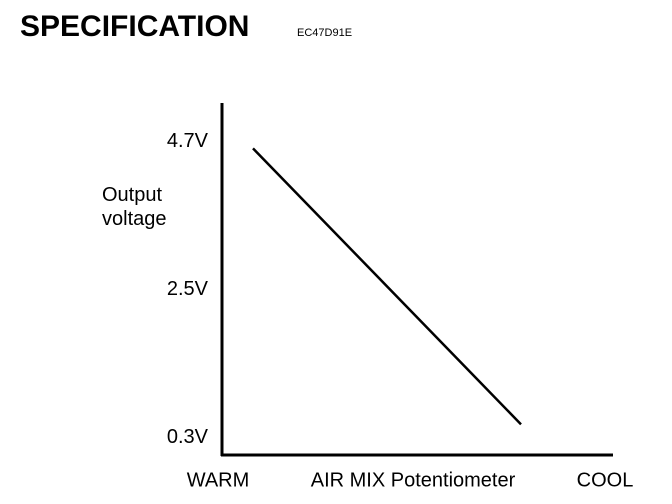 The image size is (672, 504). I want to click on y-axis-label: Output voltage, so click(134, 207).